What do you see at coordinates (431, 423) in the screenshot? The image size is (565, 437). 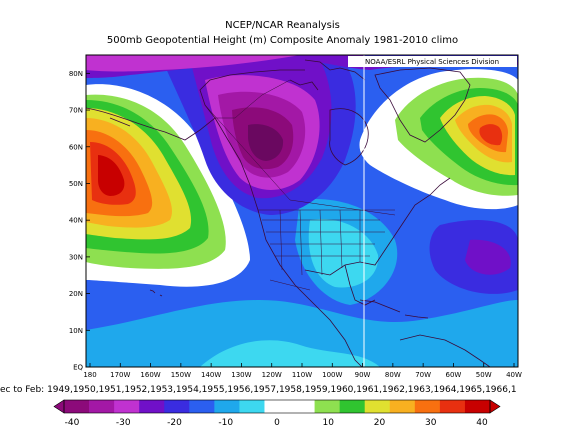 I see `colorbar-label: 30` at bounding box center [431, 423].